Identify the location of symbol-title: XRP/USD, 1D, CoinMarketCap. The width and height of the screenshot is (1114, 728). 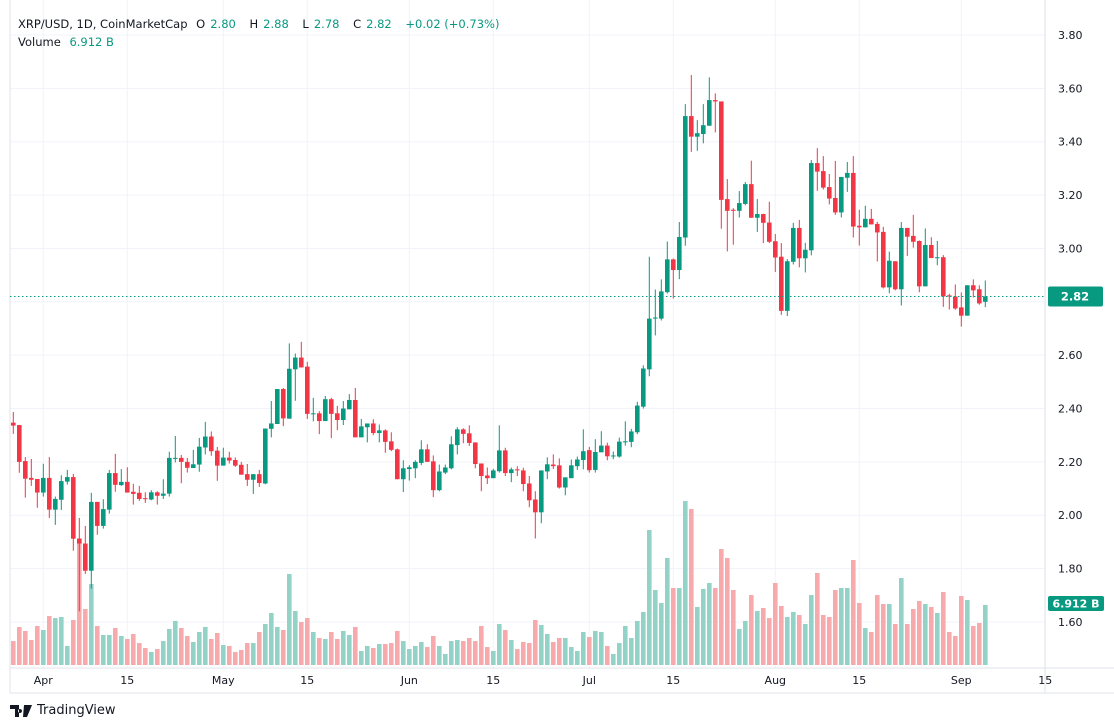
(103, 24).